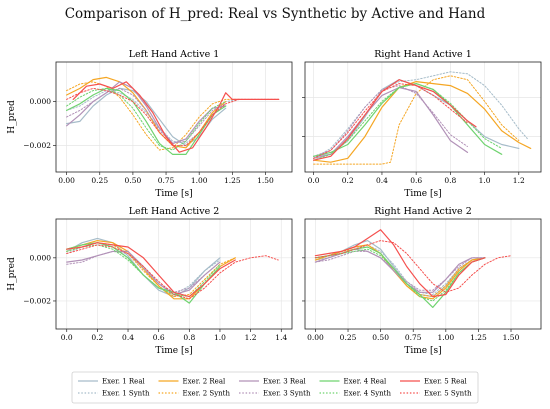 This screenshot has height=409, width=550. Describe the element at coordinates (37, 145) in the screenshot. I see `y-tick-label: −0.002` at that location.